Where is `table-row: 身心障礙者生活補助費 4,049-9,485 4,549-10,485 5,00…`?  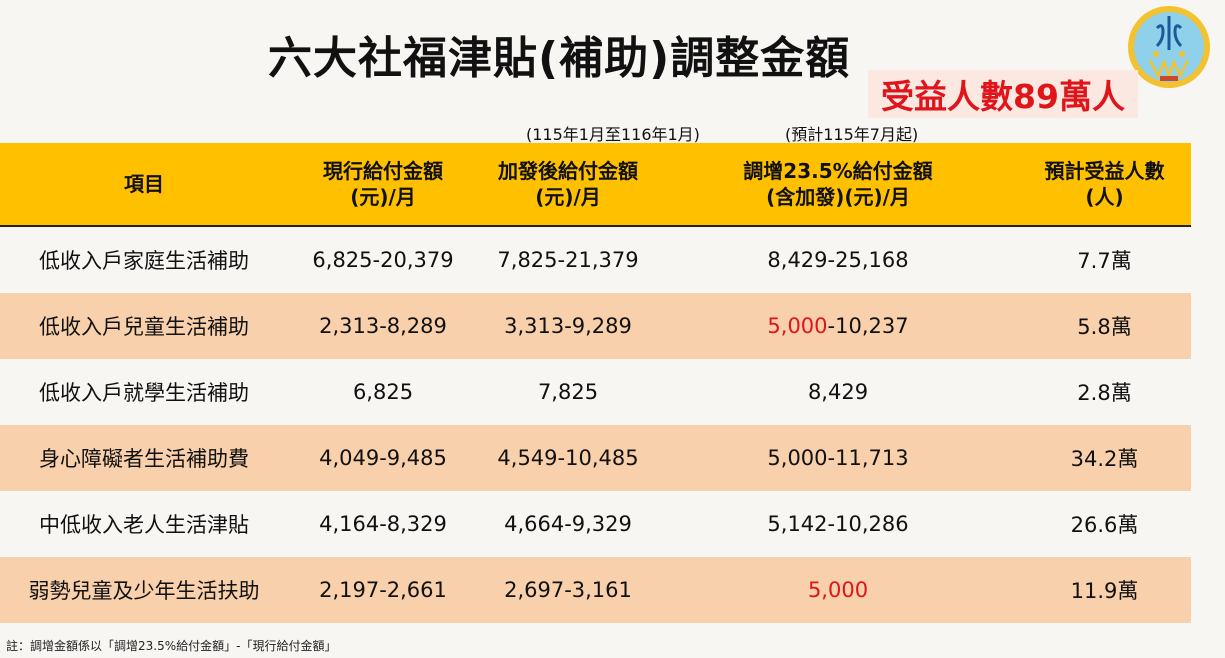 table-row: 身心障礙者生活補助費 4,049-9,485 4,549-10,485 5,00… is located at coordinates (595, 458).